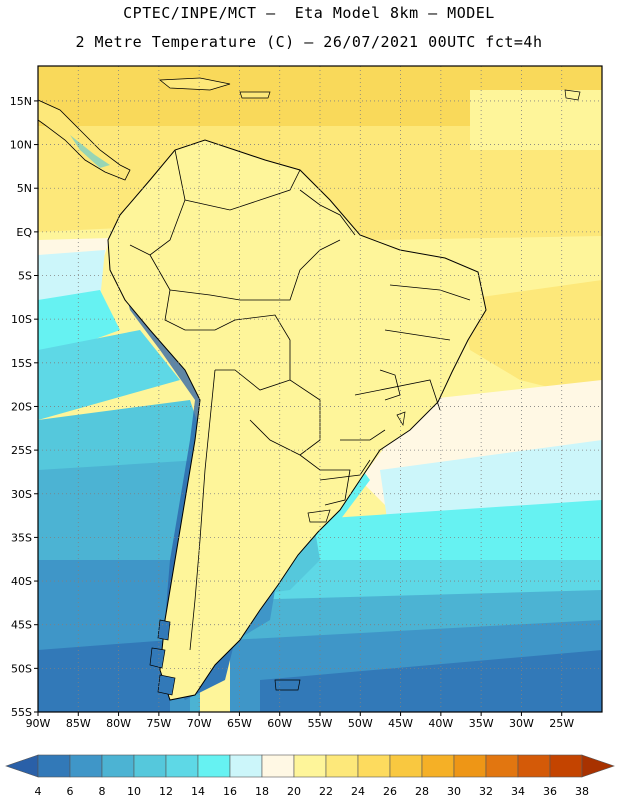 The width and height of the screenshot is (618, 800). Describe the element at coordinates (294, 791) in the screenshot. I see `colorbar-label: 20` at that location.